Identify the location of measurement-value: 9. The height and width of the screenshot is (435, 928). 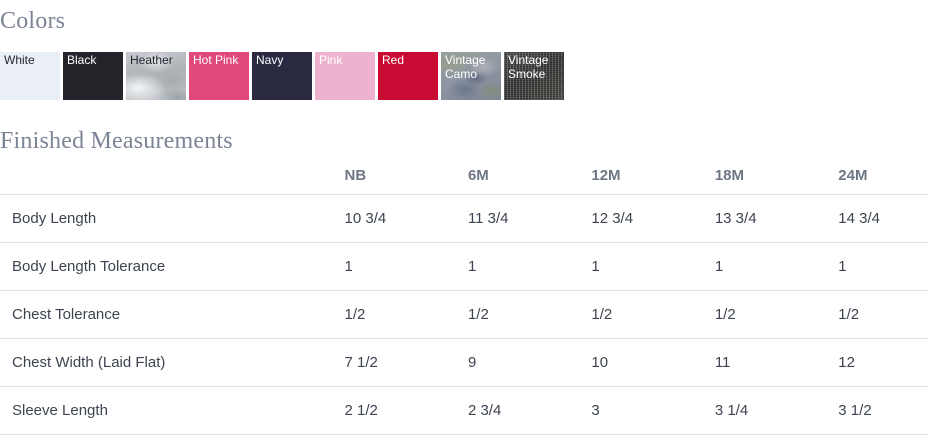
(472, 362).